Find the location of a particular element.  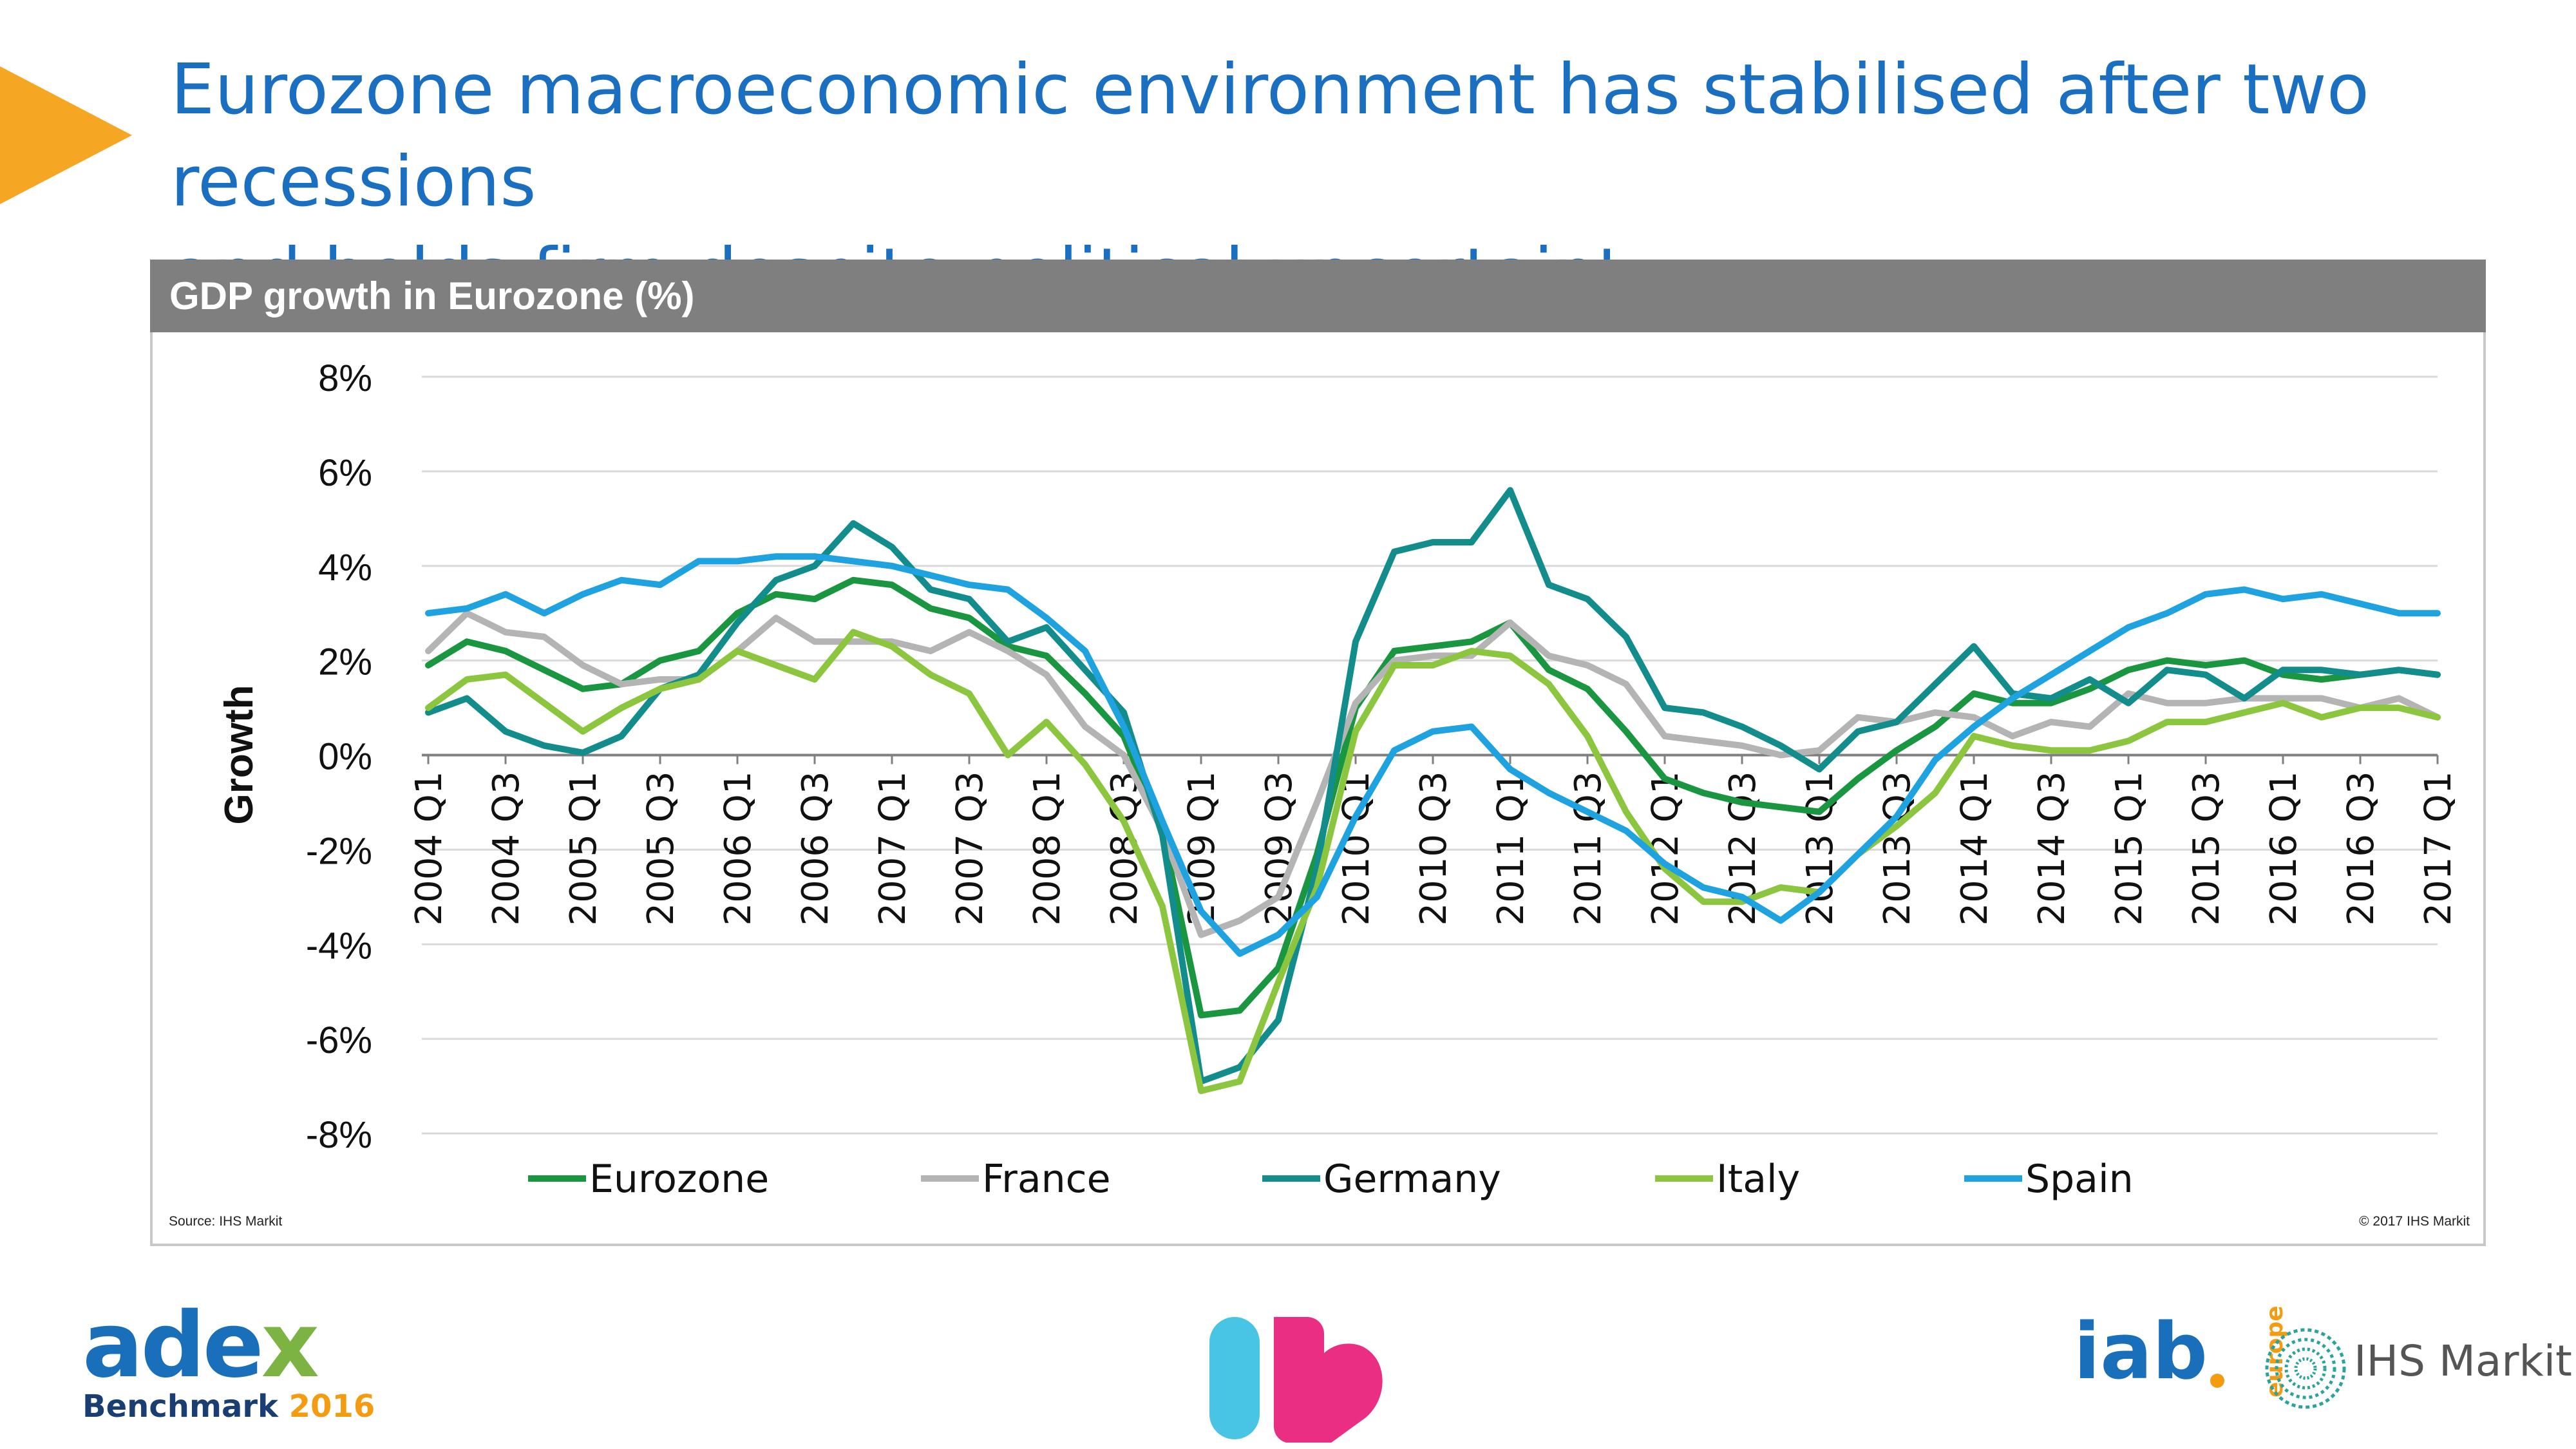

x-tick-label: 2007 Q1 is located at coordinates (893, 849).